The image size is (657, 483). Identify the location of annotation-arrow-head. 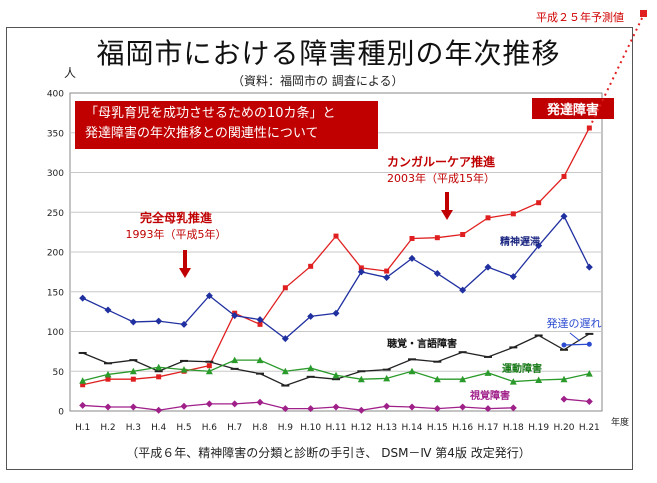
(185, 273).